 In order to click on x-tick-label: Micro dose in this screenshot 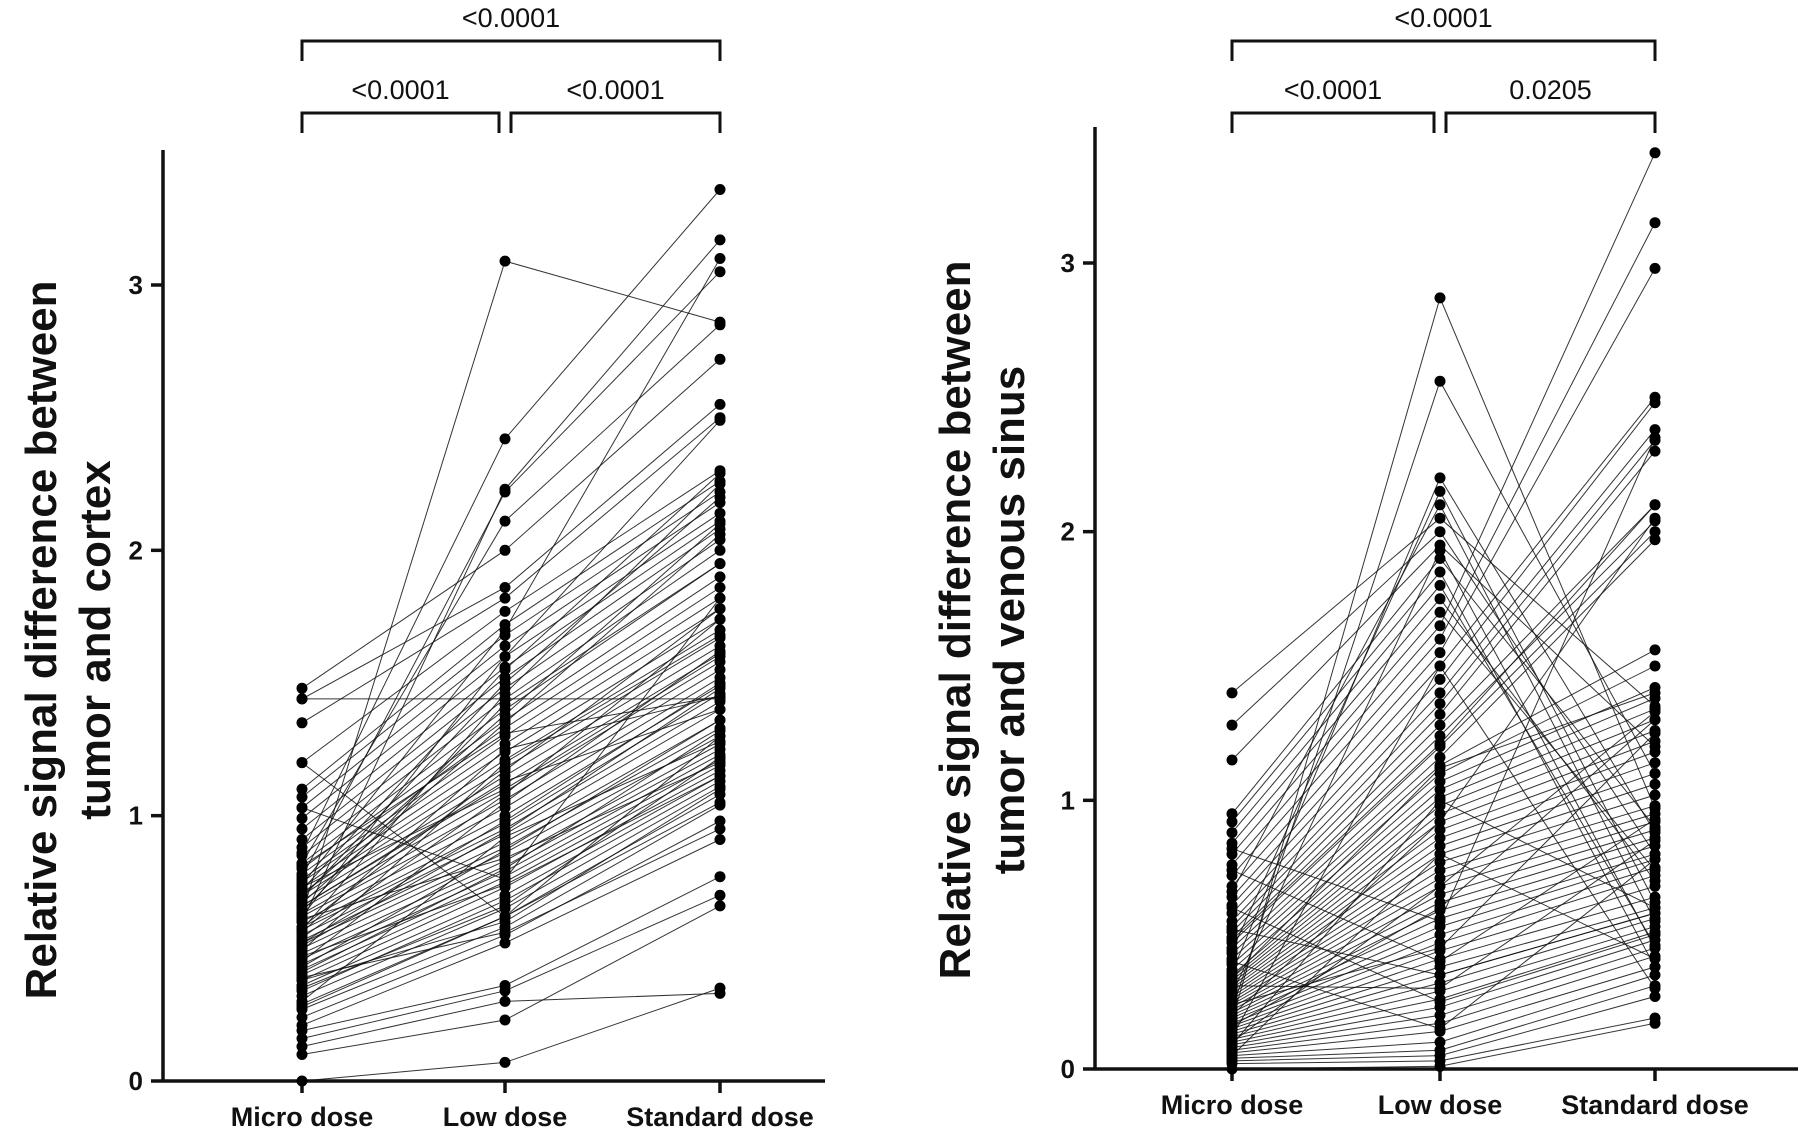, I will do `click(1232, 1105)`.